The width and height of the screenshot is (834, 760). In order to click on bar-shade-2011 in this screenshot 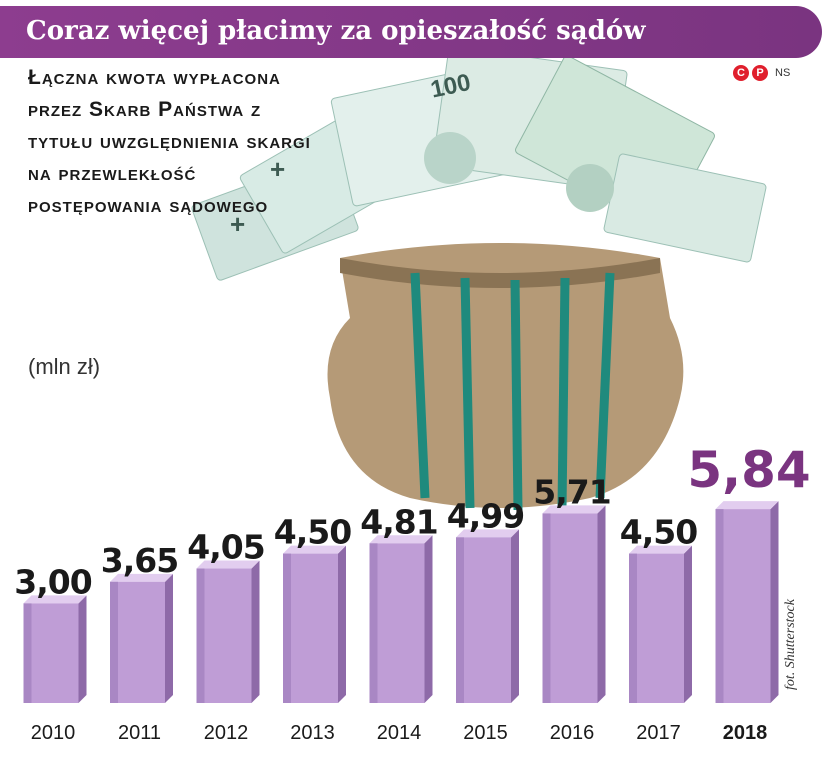, I will do `click(114, 642)`.